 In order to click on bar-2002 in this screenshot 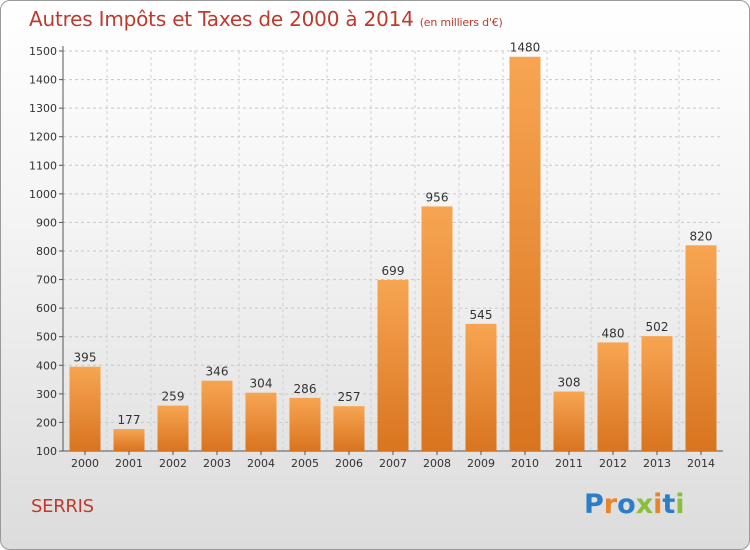, I will do `click(173, 428)`.